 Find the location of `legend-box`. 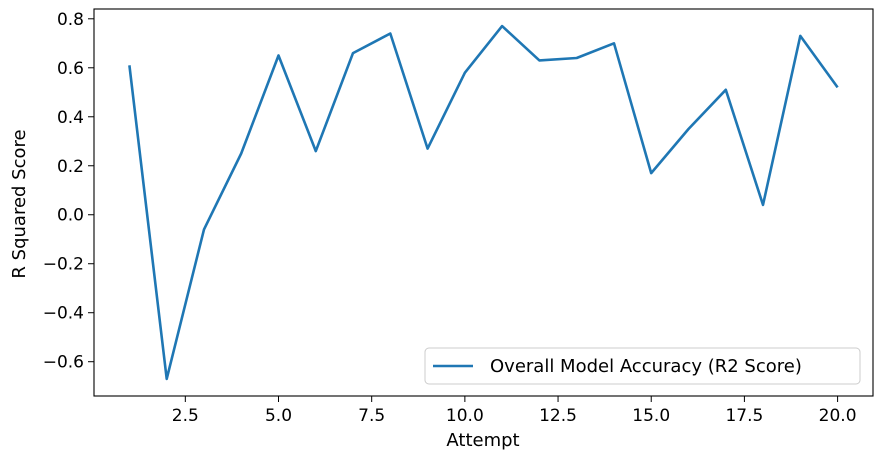

legend-box is located at coordinates (642, 366).